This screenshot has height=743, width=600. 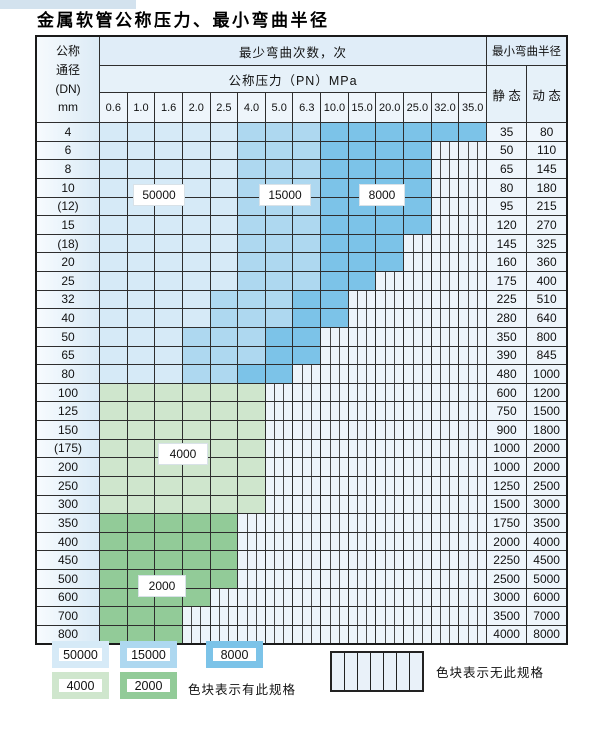 I want to click on legend-no-spec-box, so click(x=377, y=671).